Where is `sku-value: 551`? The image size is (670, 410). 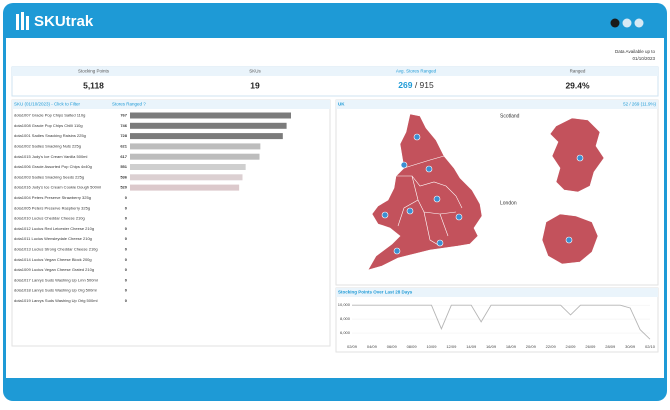 sku-value: 551 is located at coordinates (123, 166).